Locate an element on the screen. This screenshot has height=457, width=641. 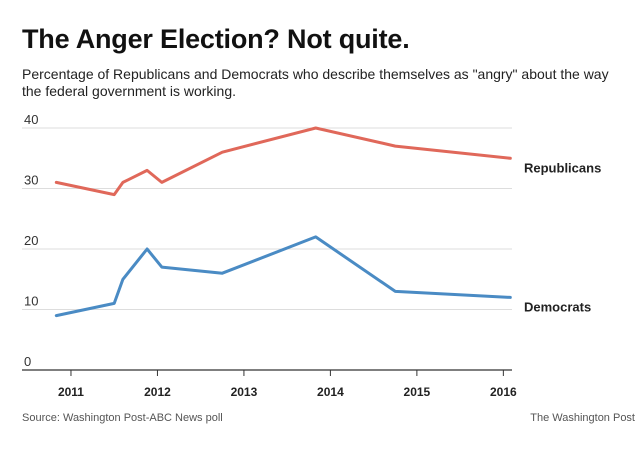
y-tick-label: 20 is located at coordinates (31, 240).